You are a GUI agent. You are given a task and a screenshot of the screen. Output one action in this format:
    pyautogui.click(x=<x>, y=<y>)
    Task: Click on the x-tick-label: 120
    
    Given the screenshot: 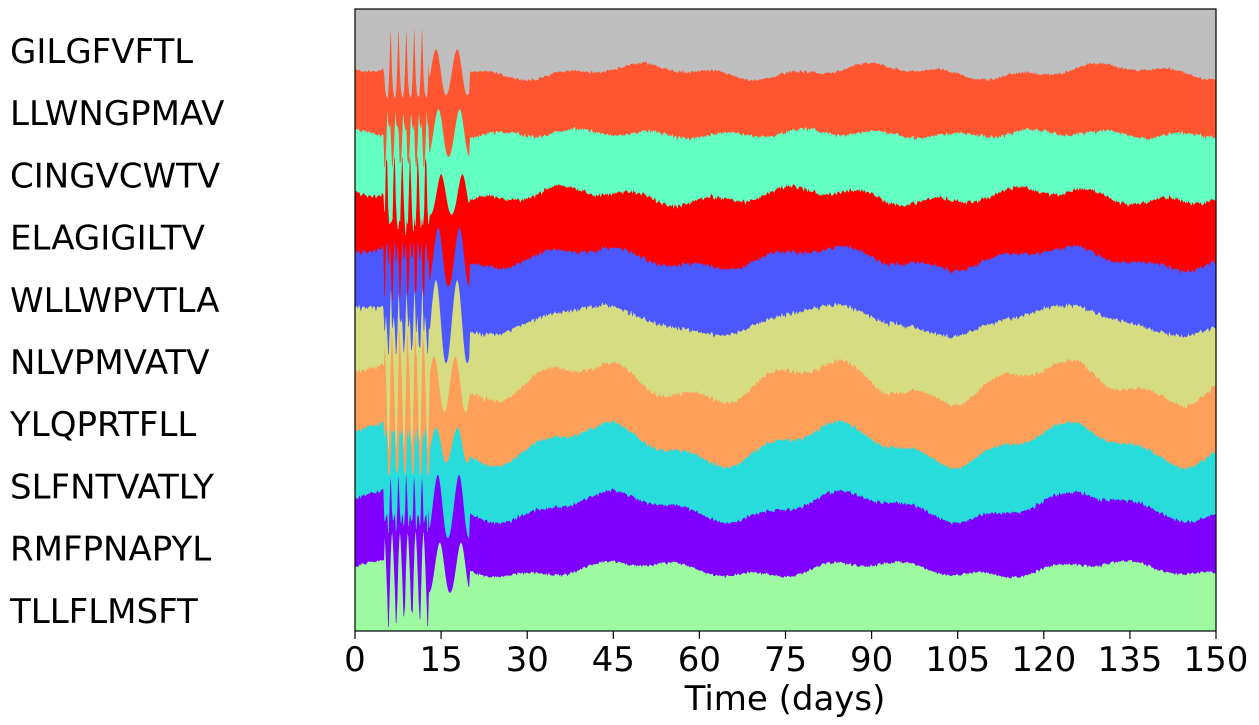 What is the action you would take?
    pyautogui.click(x=1043, y=660)
    